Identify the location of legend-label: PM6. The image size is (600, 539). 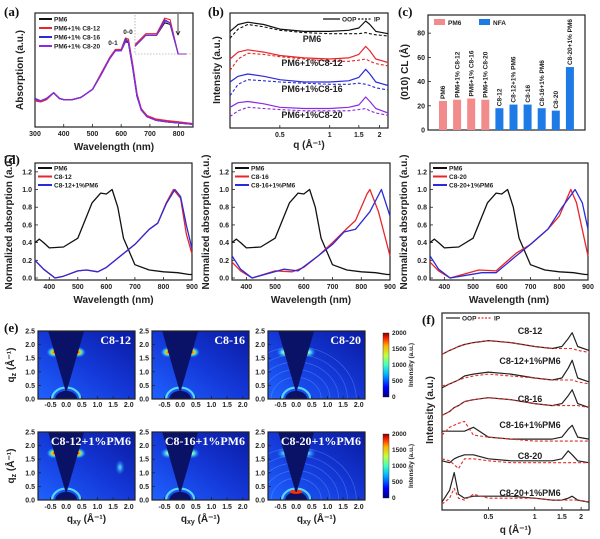
(61, 19).